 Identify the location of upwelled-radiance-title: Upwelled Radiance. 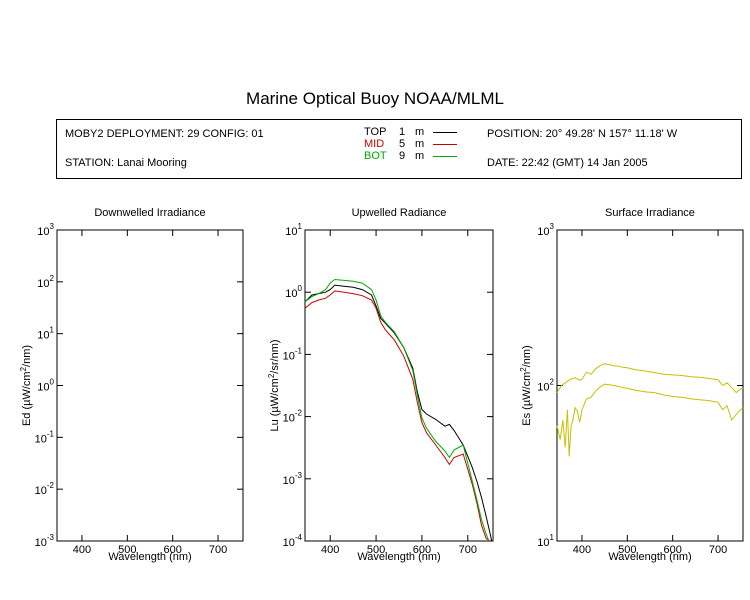
(399, 213).